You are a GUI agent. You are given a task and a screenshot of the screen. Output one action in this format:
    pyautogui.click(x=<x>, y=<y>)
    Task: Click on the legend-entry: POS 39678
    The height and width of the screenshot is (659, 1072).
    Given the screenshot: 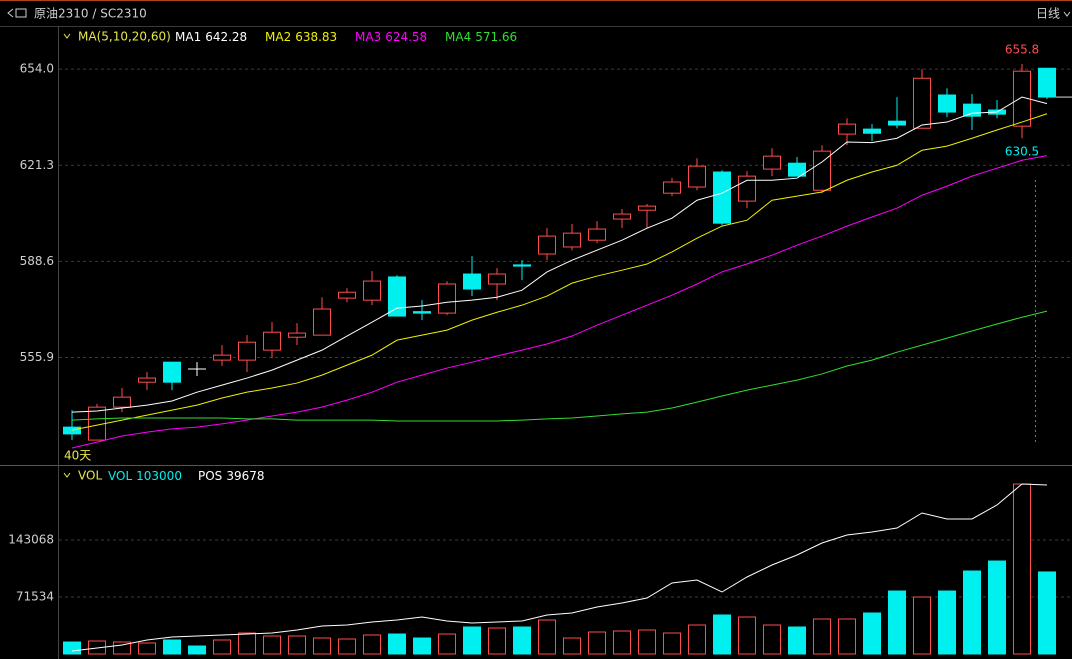 What is the action you would take?
    pyautogui.click(x=231, y=476)
    